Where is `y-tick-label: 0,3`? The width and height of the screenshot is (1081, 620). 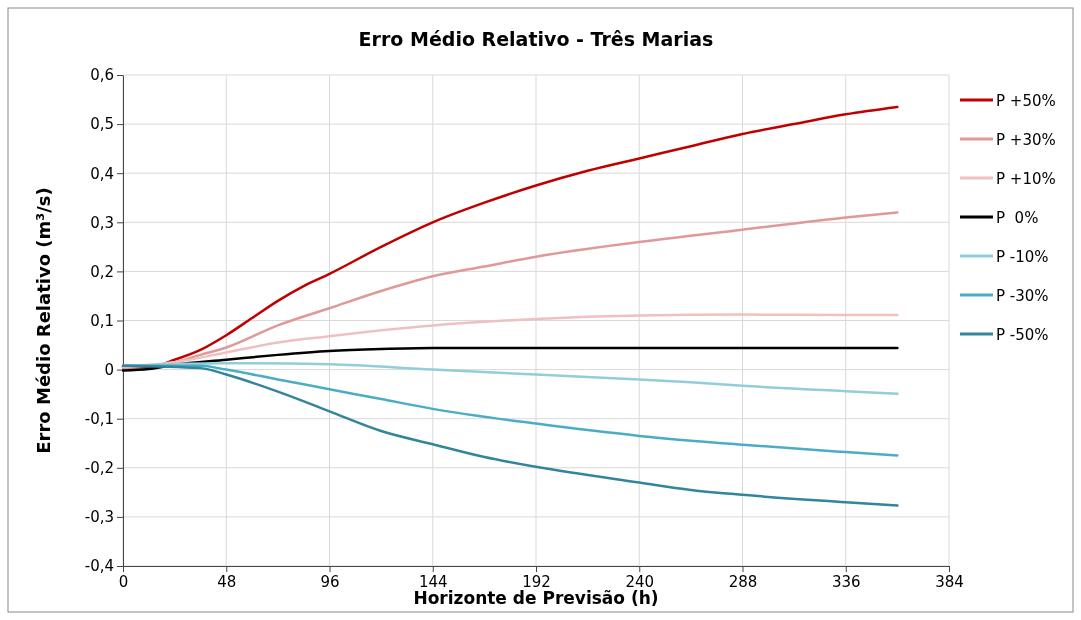
y-tick-label: 0,3 is located at coordinates (102, 222).